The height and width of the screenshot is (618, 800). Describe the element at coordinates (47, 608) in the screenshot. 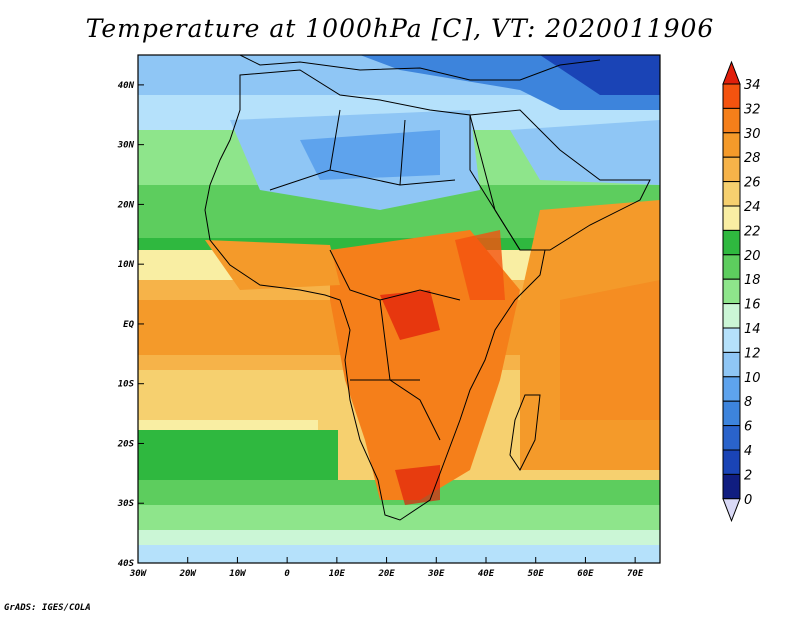

I see `credit-text: GrADS: IGES/COLA` at that location.